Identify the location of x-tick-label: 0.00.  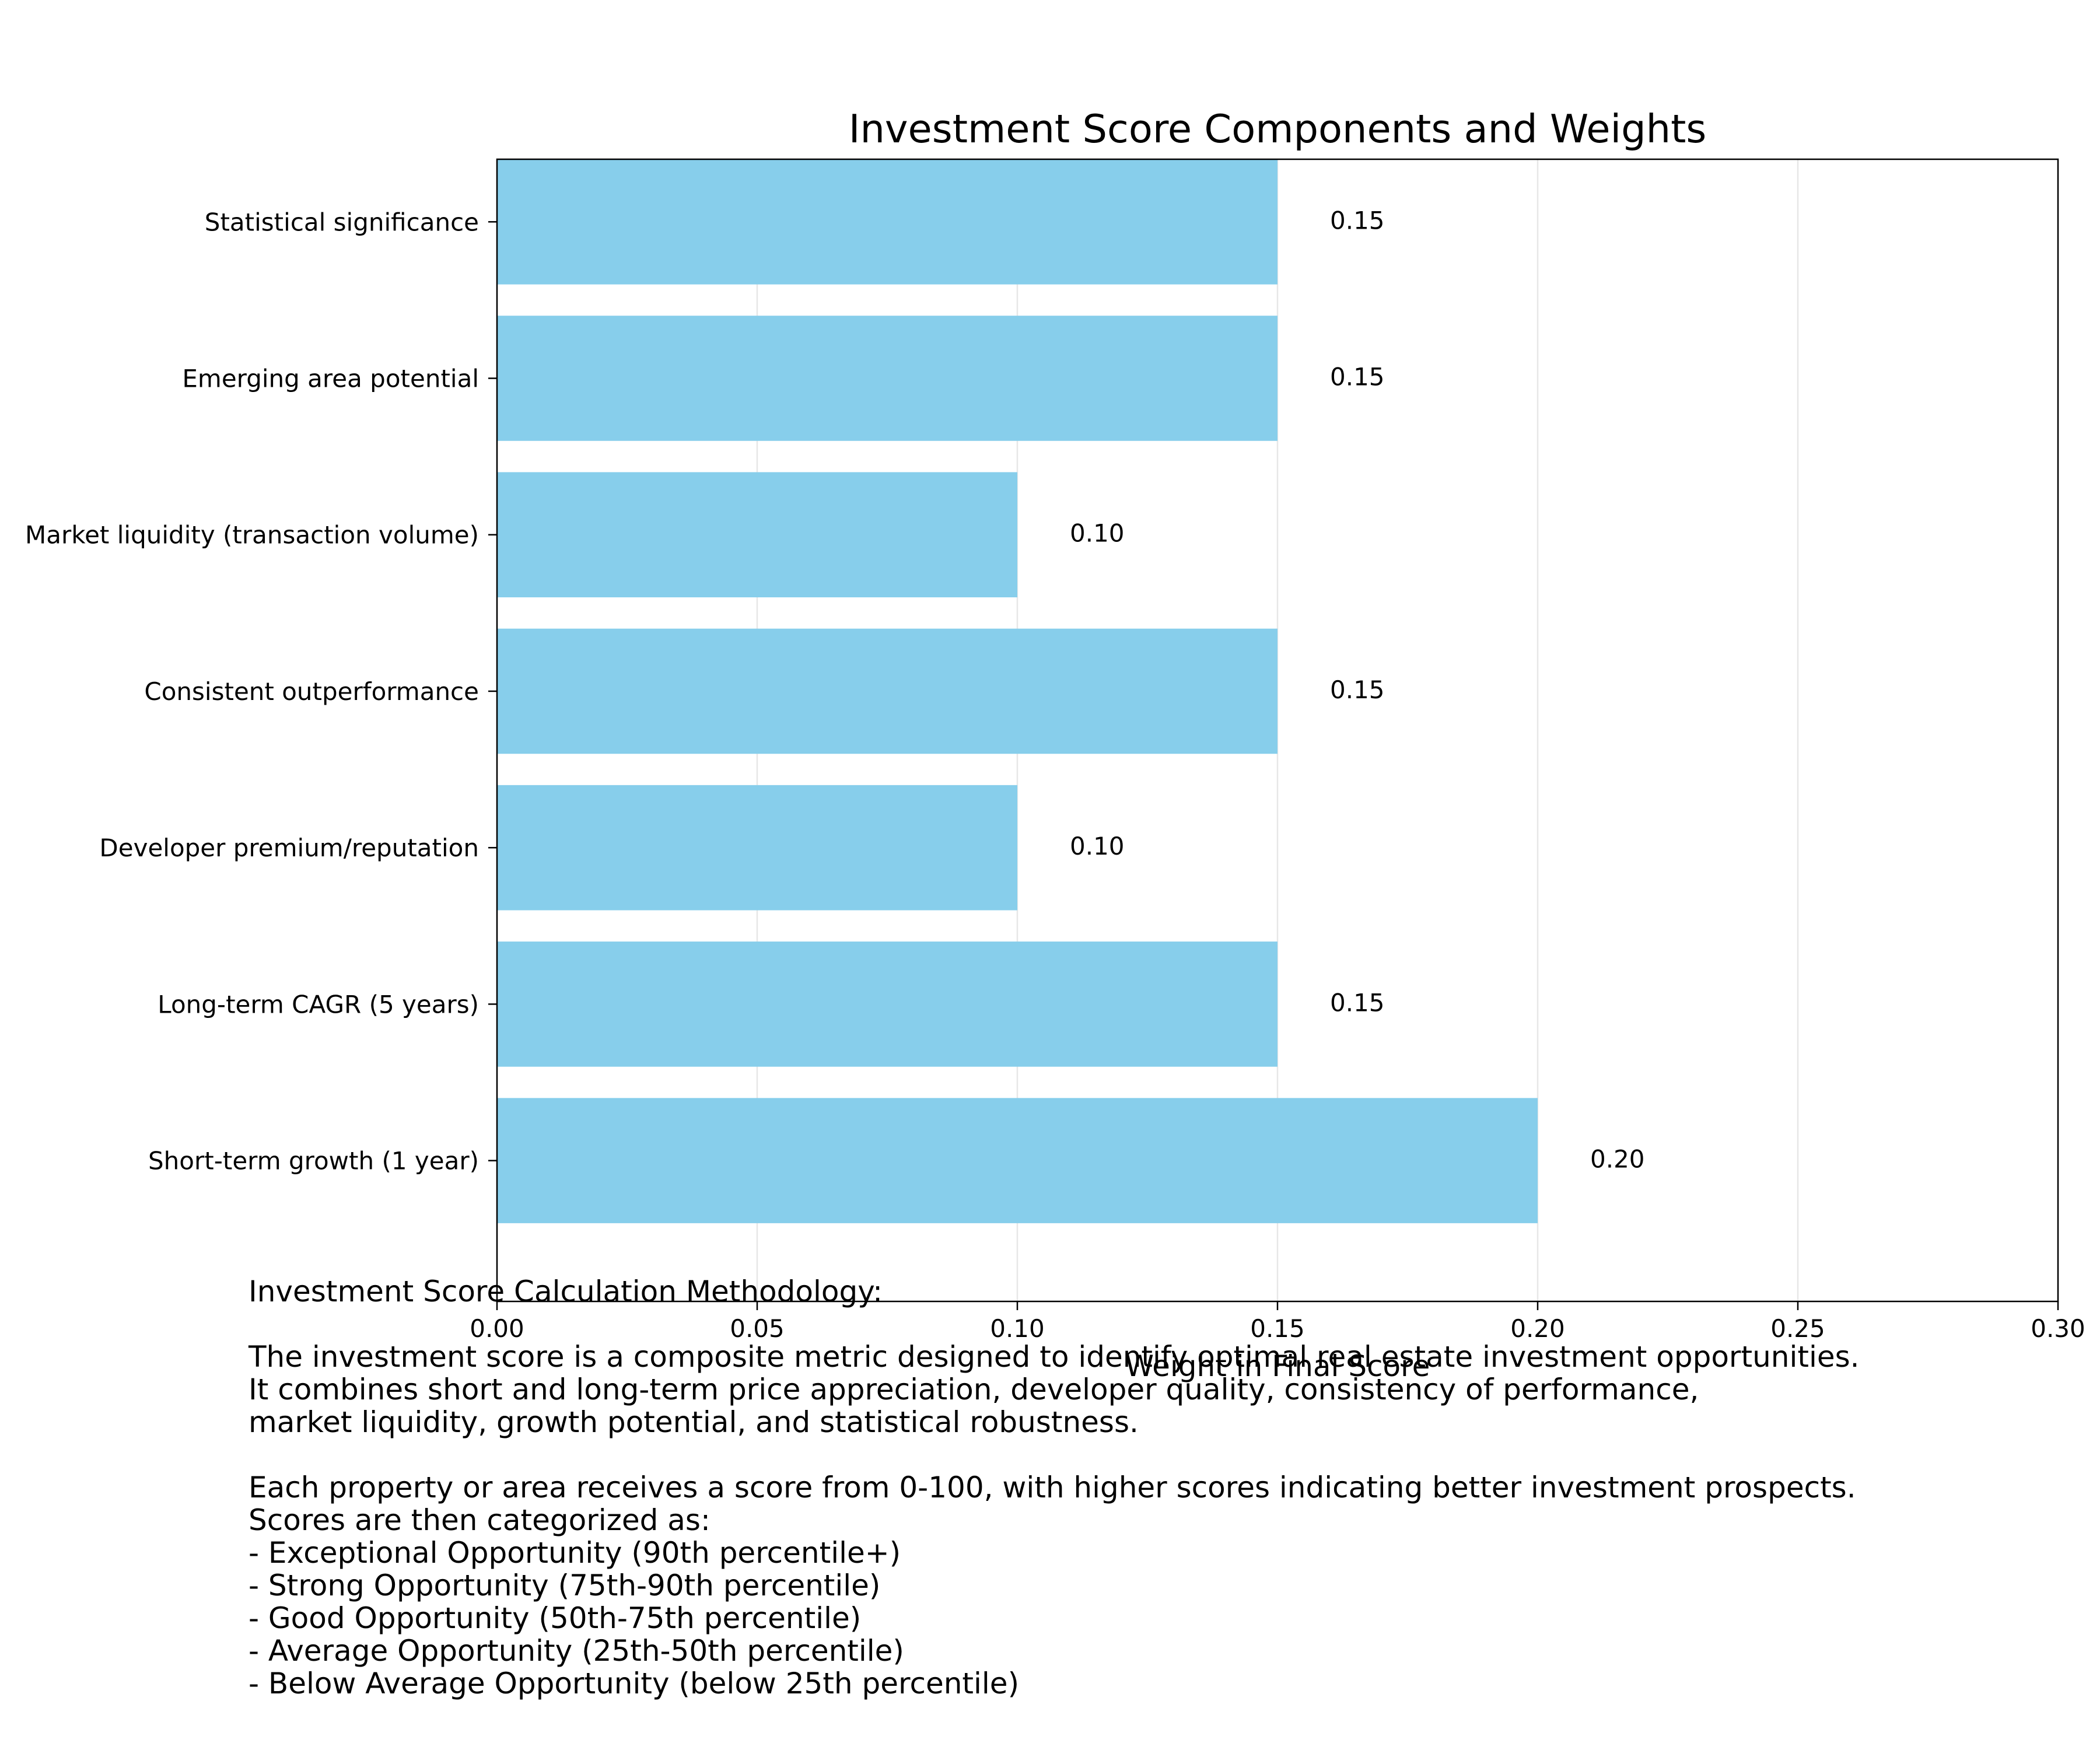
(497, 1328).